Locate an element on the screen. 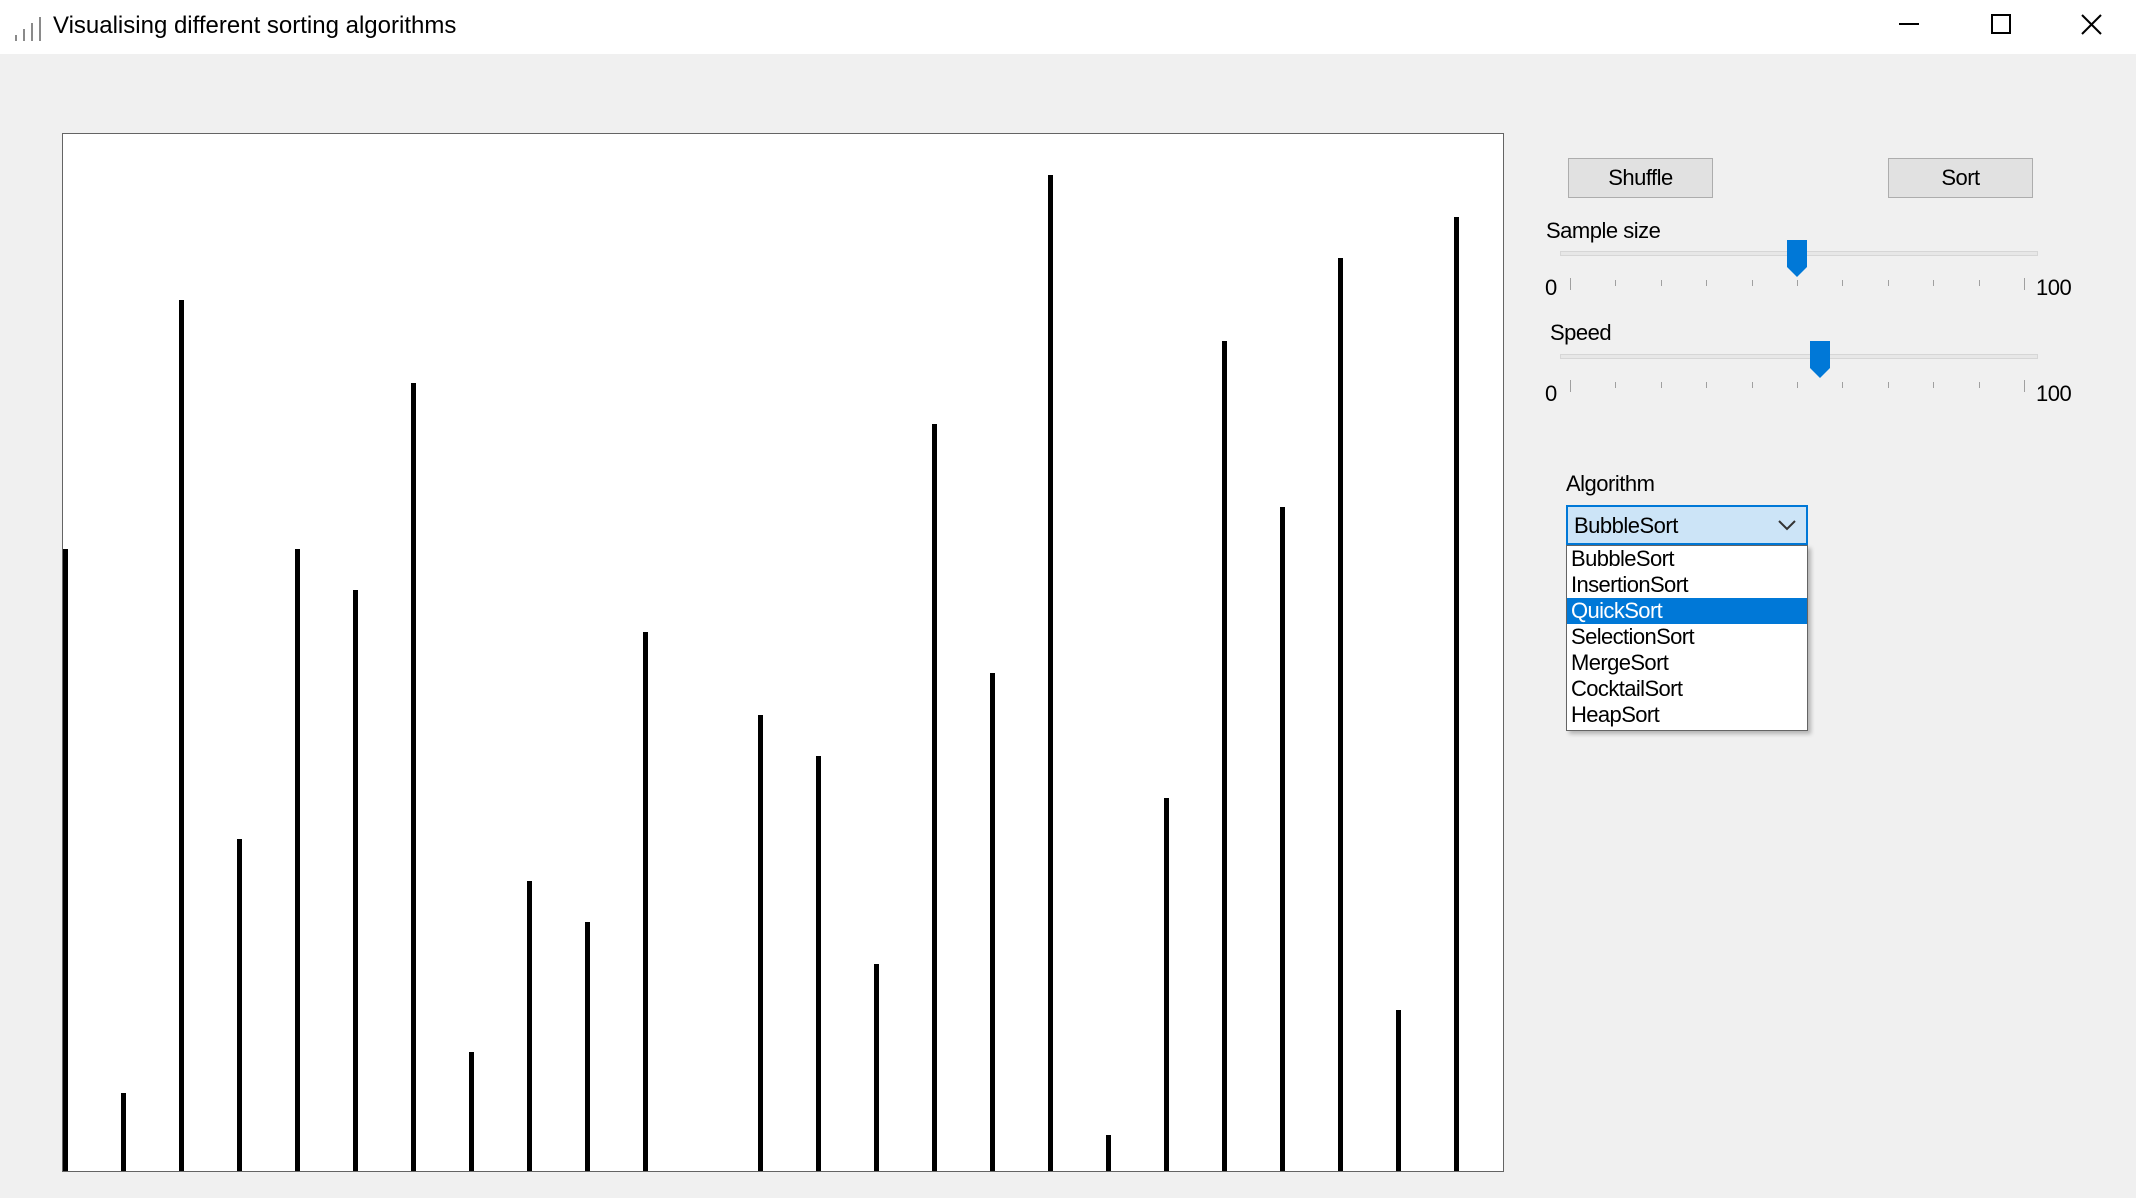  minimize-icon is located at coordinates (1909, 24).